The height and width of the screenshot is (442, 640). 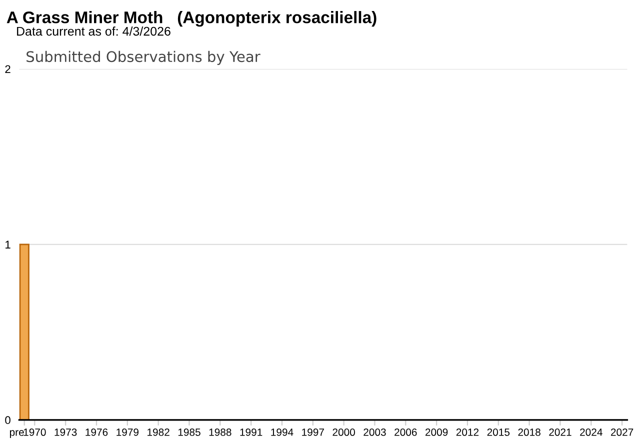 What do you see at coordinates (159, 432) in the screenshot?
I see `x-tick-label: 1982` at bounding box center [159, 432].